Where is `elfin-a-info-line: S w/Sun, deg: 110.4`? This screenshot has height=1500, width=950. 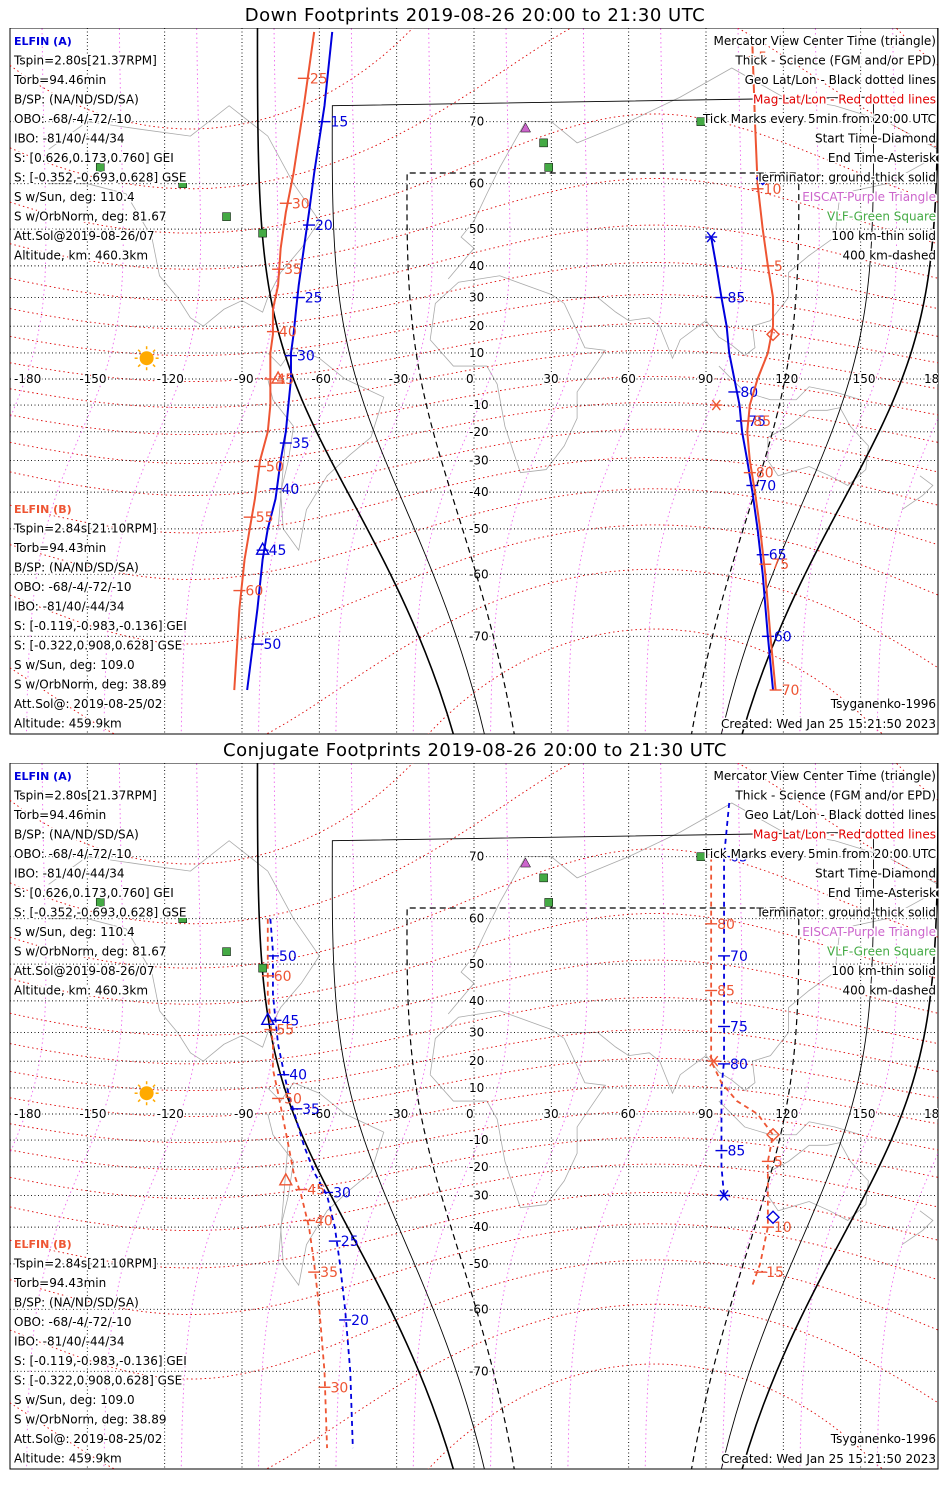
elfin-a-info-line: S w/Sun, deg: 110.4 is located at coordinates (74, 197).